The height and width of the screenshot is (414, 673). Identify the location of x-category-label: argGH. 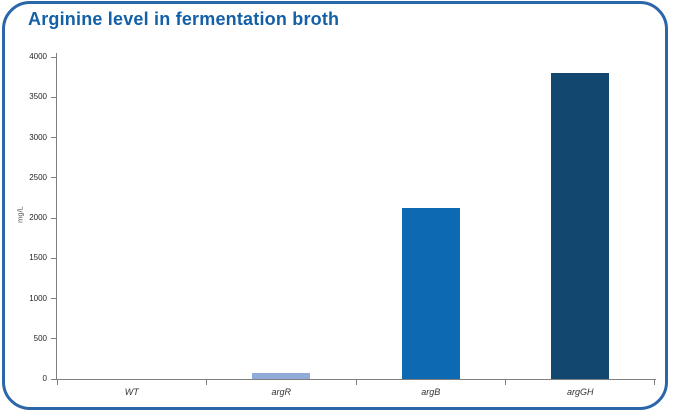
(580, 392).